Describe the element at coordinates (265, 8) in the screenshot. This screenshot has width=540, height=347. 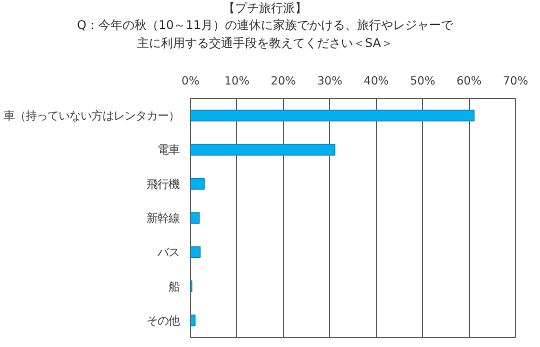
I see `chart-title: 【プチ旅行派】` at that location.